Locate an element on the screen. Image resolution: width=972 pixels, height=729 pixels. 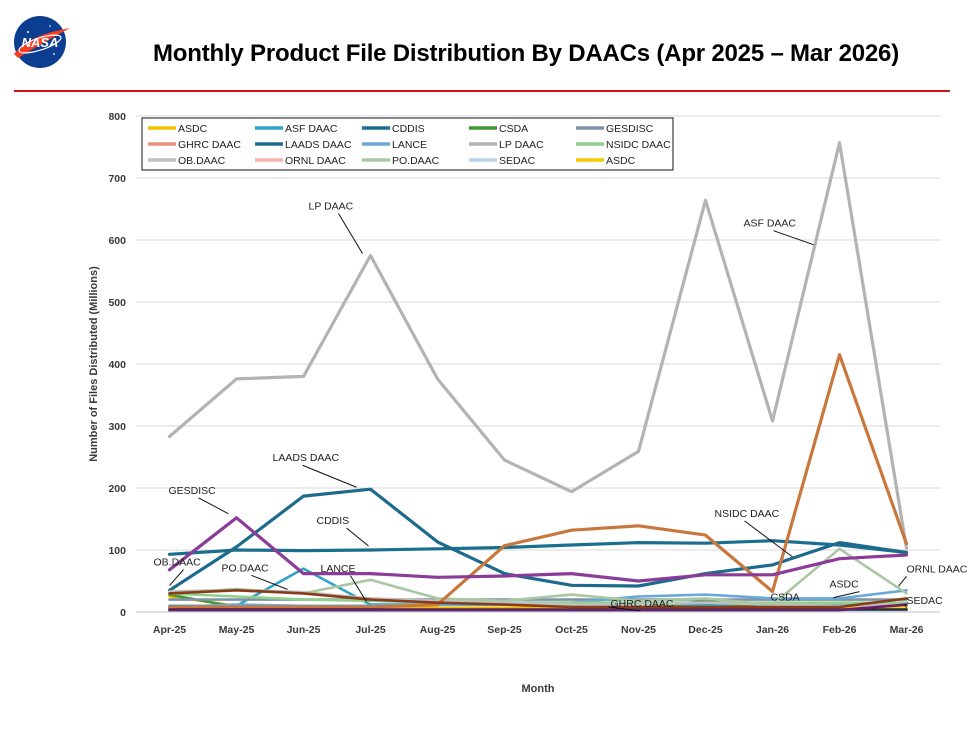
x-tick-label: Mar-26 is located at coordinates (907, 630).